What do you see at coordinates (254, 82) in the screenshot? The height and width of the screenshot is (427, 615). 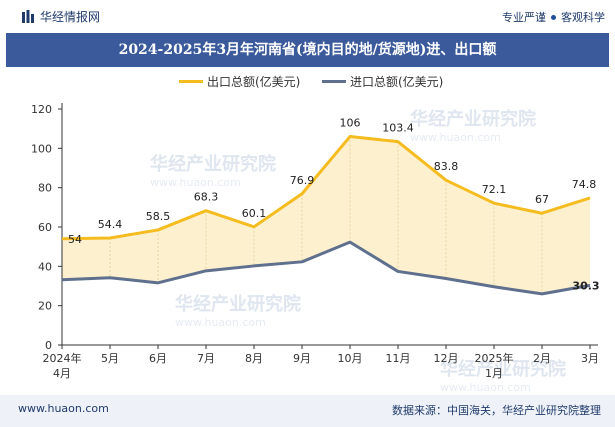 I see `legend-label-export: 出口总额(亿美元)` at bounding box center [254, 82].